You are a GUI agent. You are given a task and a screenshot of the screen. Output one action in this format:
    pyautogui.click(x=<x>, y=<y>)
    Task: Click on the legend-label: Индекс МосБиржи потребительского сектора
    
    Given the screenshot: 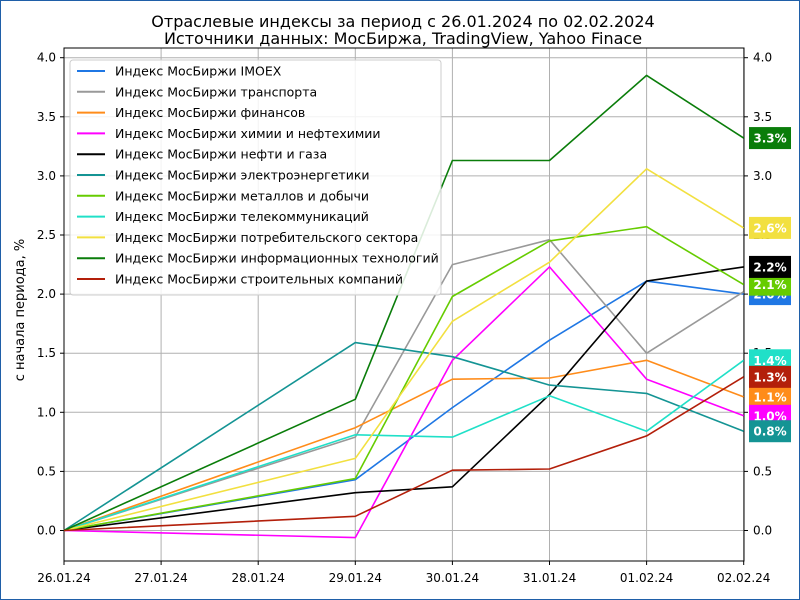 What is the action you would take?
    pyautogui.click(x=266, y=237)
    